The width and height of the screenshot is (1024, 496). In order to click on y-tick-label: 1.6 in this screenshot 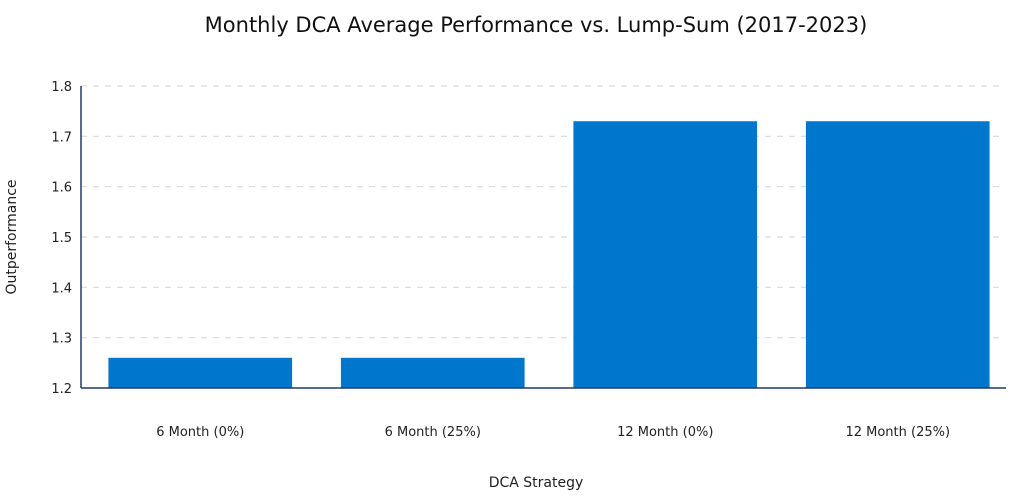, I will do `click(61, 188)`.